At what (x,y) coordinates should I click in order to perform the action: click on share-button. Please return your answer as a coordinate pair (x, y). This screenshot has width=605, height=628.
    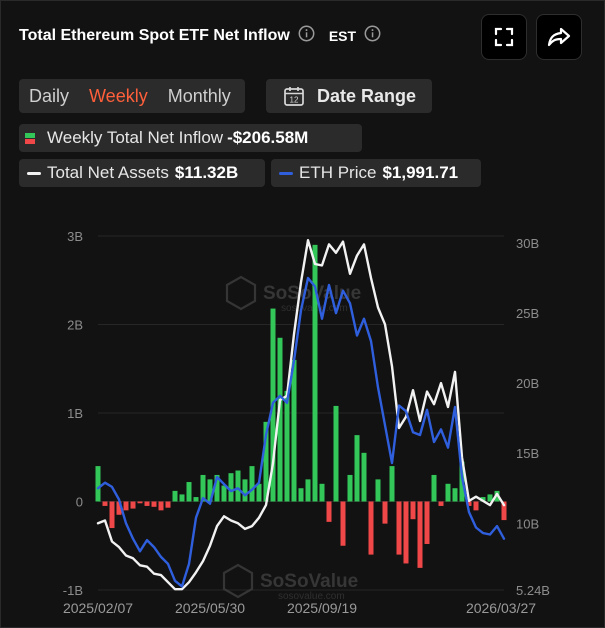
    Looking at the image, I should click on (559, 37).